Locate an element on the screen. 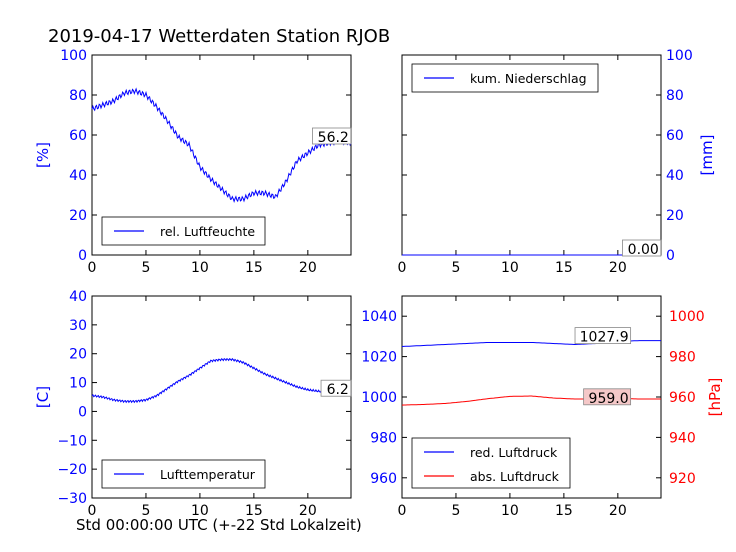 The width and height of the screenshot is (736, 552). y-right-tick-label: 960 is located at coordinates (682, 398).